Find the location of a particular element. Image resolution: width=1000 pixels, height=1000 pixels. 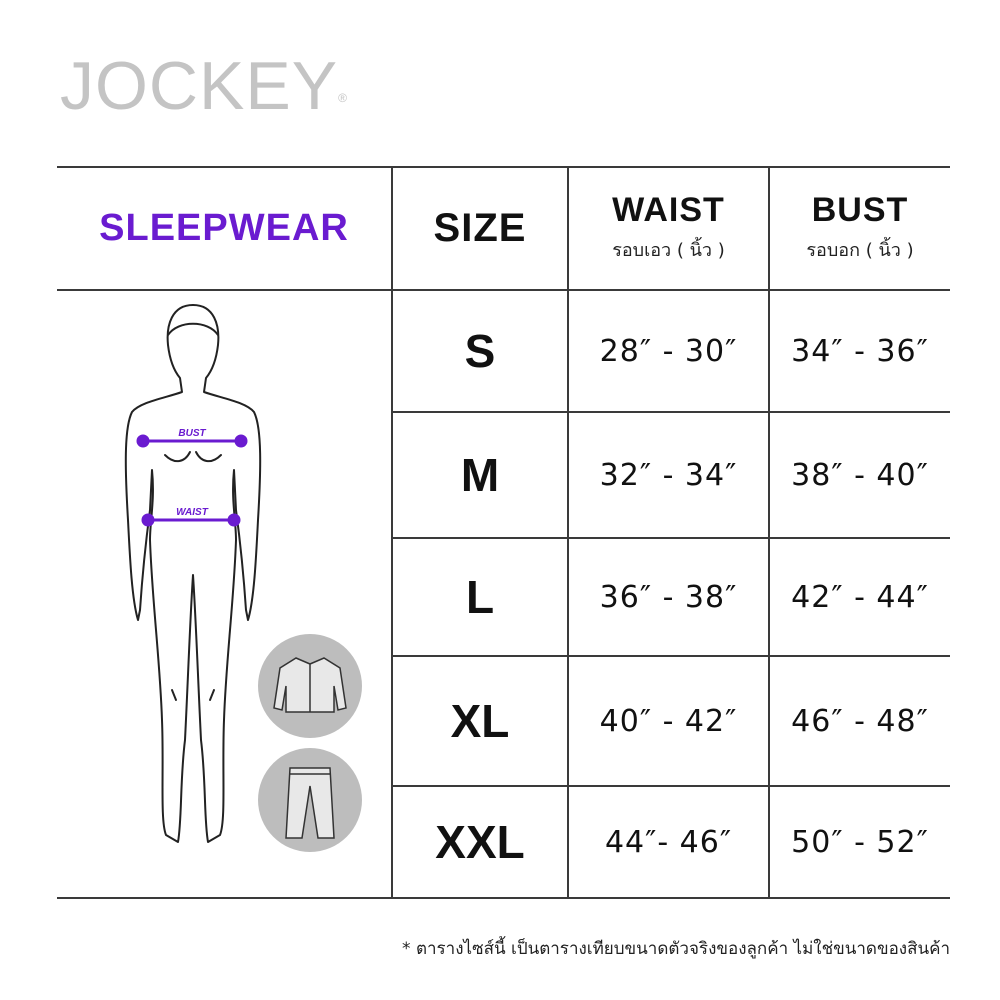

header-size: SIZE is located at coordinates (480, 228).